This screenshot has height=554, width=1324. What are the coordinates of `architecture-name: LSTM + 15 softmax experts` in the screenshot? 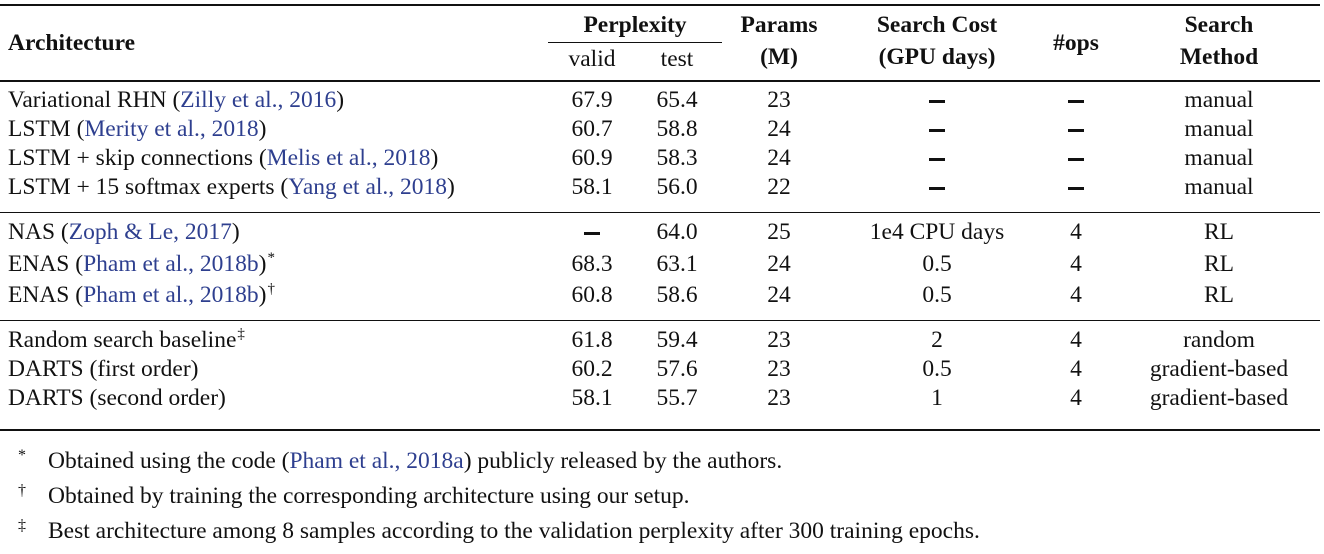 It's located at (141, 187).